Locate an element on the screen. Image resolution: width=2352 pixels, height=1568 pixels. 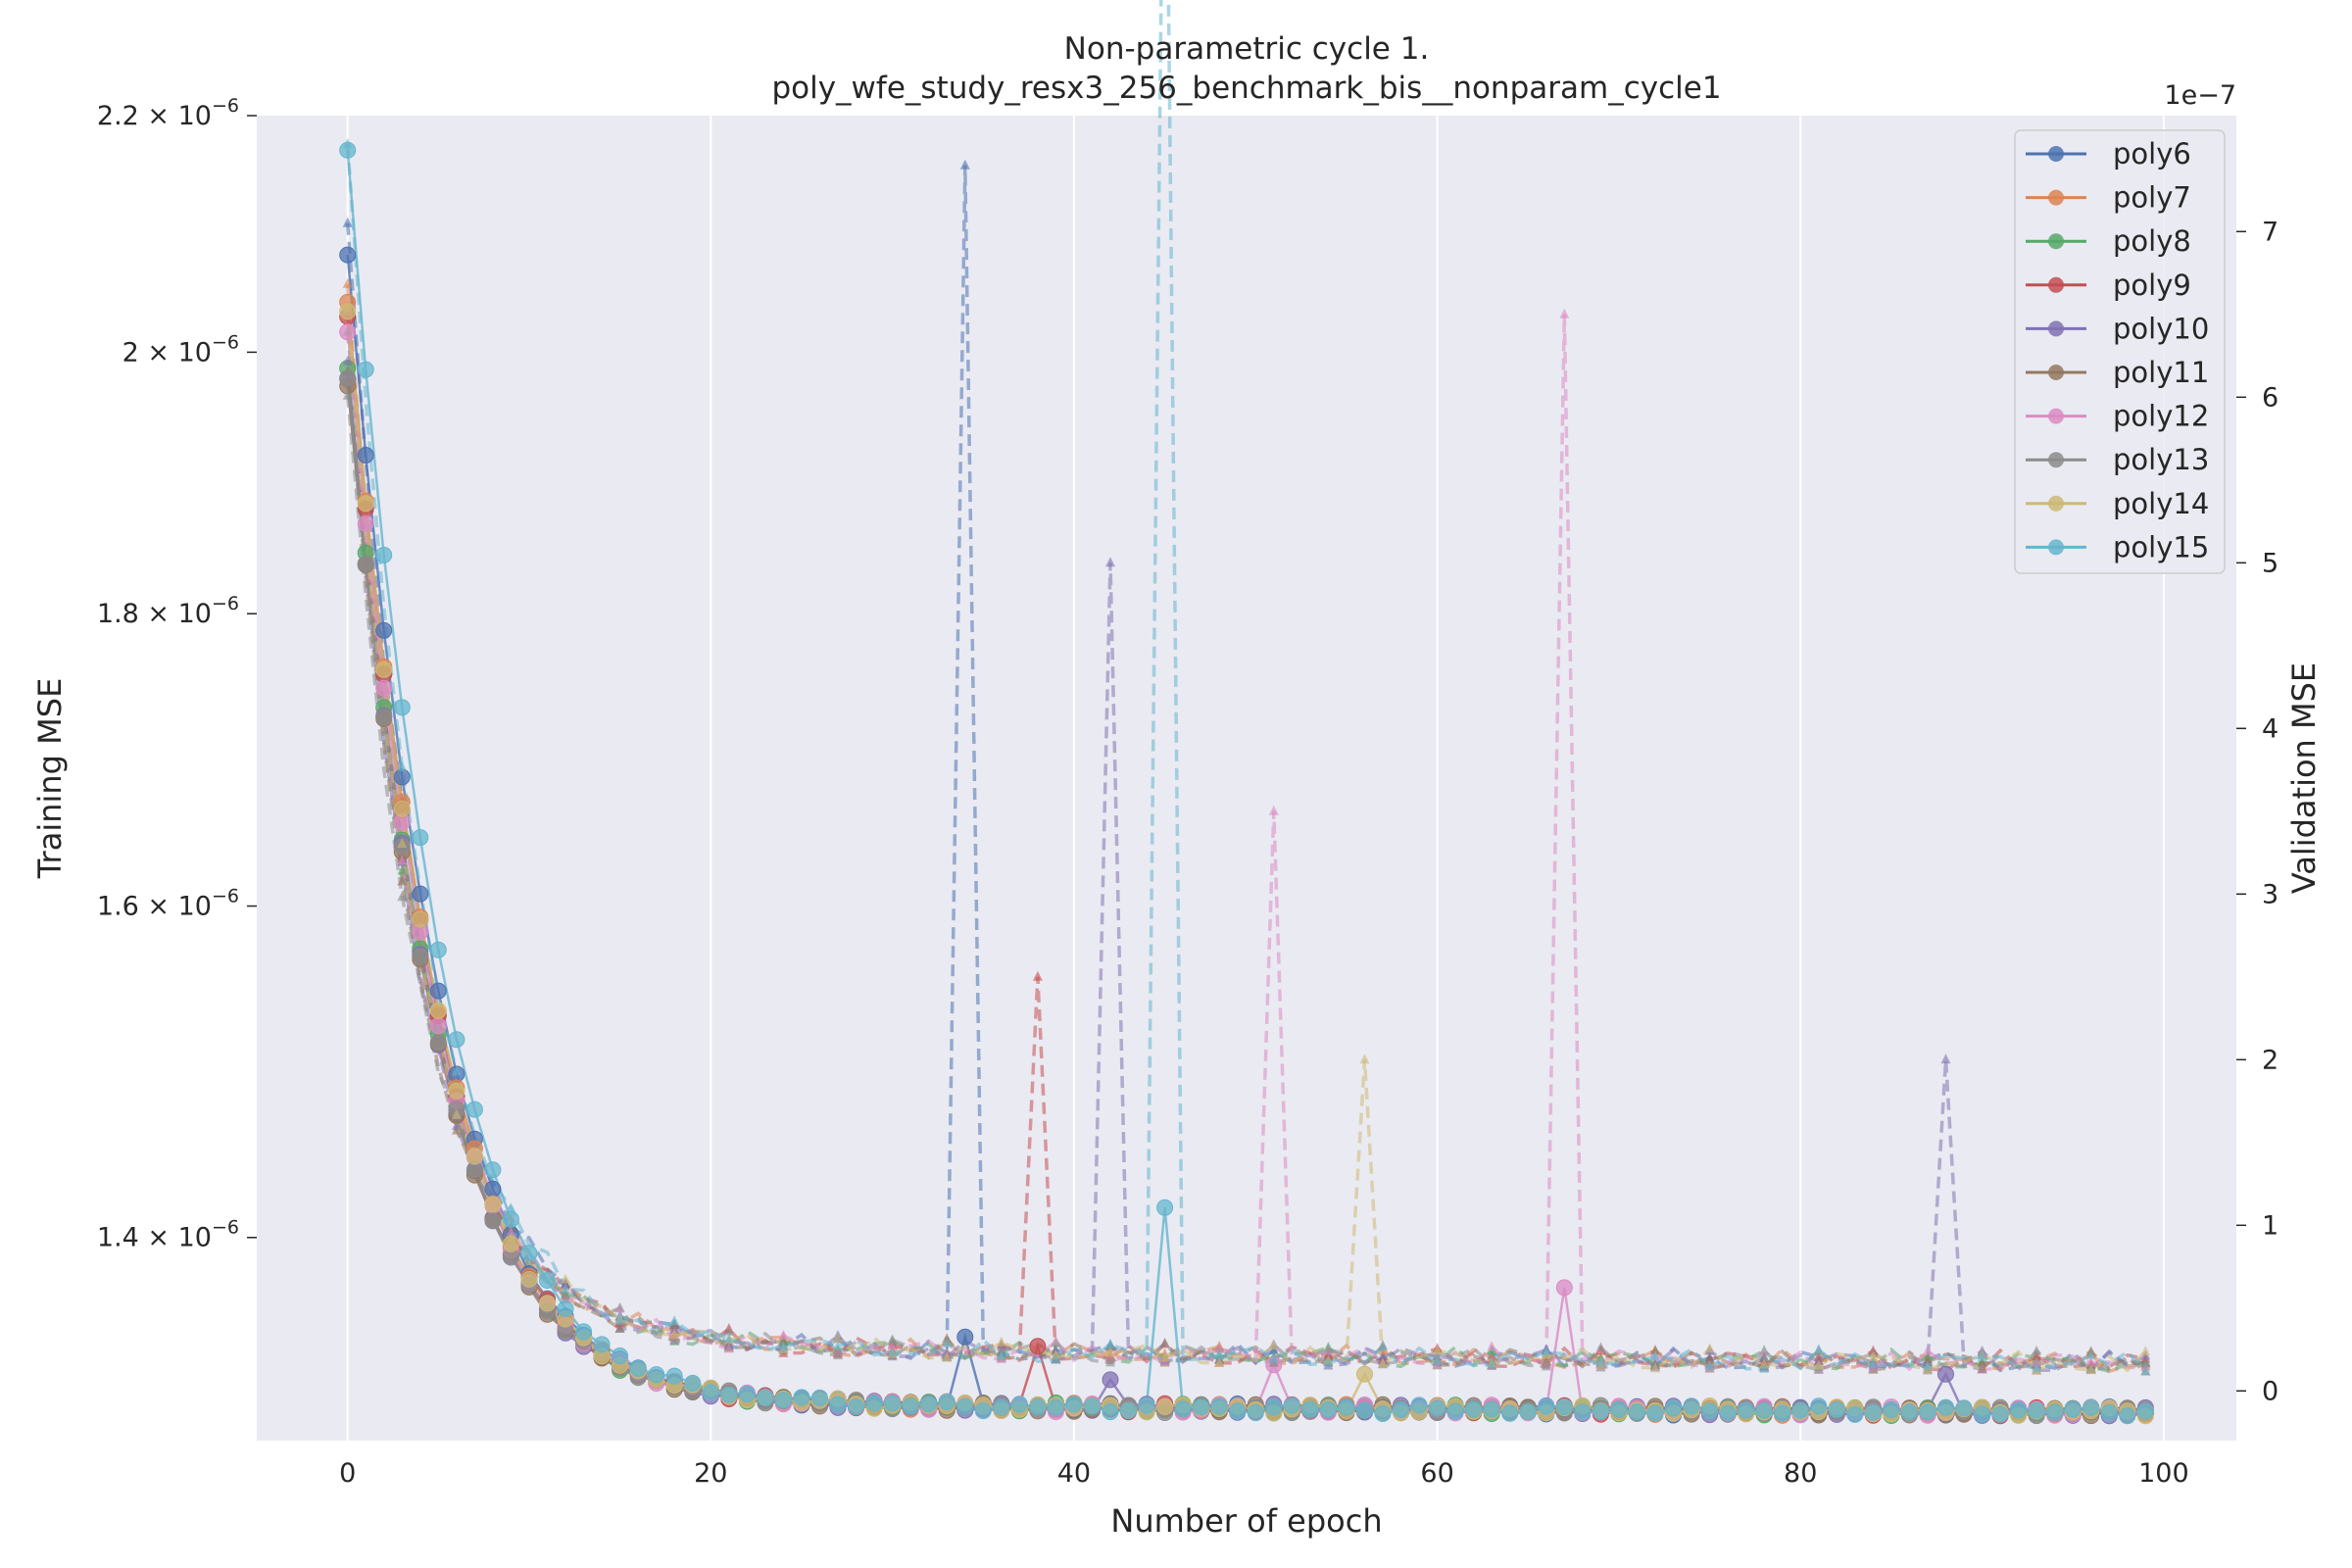
y-tick-label: 2 × 10⁻⁶ is located at coordinates (180, 349).